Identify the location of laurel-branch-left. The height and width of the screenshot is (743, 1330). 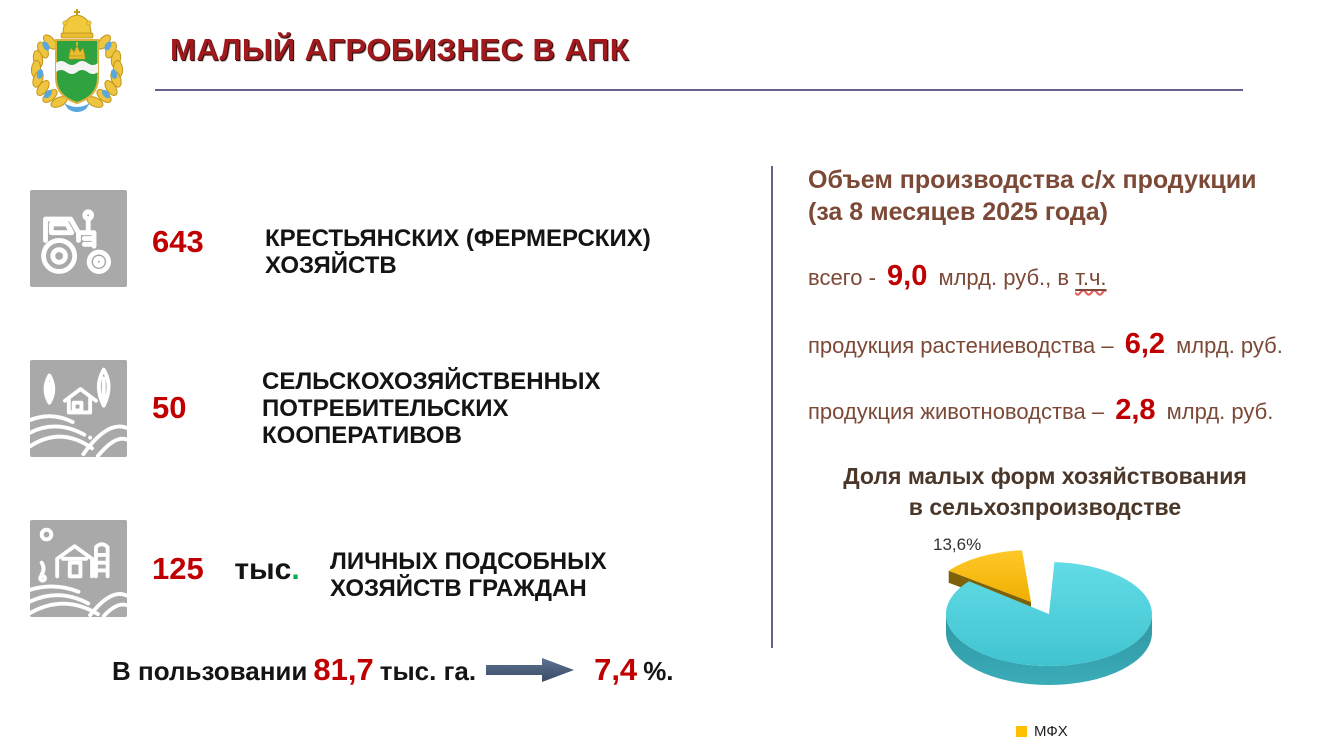
(49, 71).